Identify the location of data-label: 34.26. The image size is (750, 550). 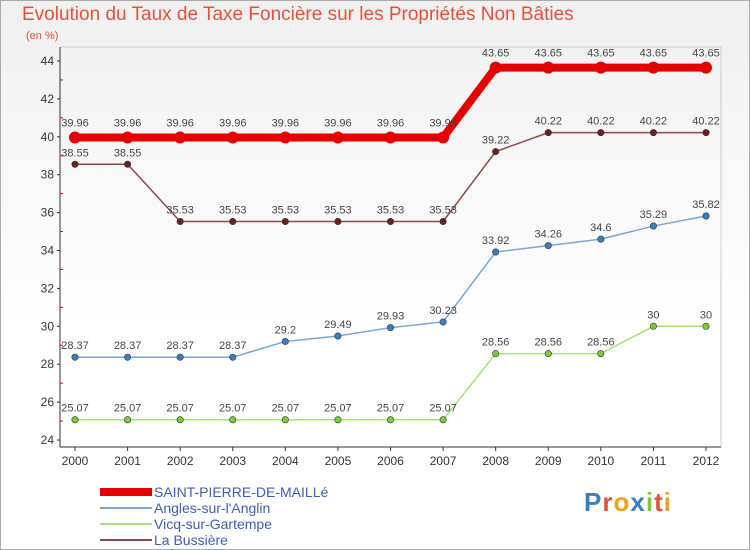
(548, 235).